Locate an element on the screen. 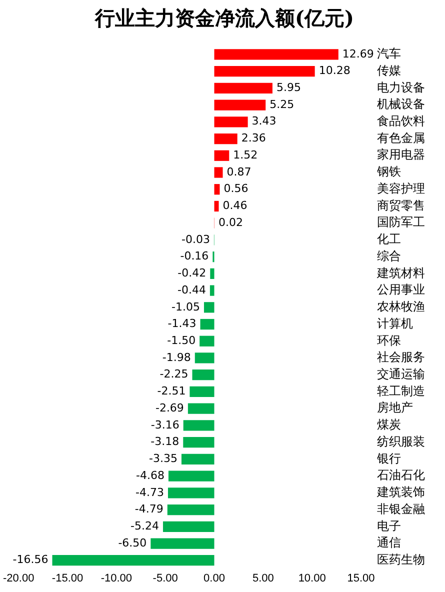 This screenshot has width=445, height=592. y-tick-label: 石油石化 is located at coordinates (401, 475).